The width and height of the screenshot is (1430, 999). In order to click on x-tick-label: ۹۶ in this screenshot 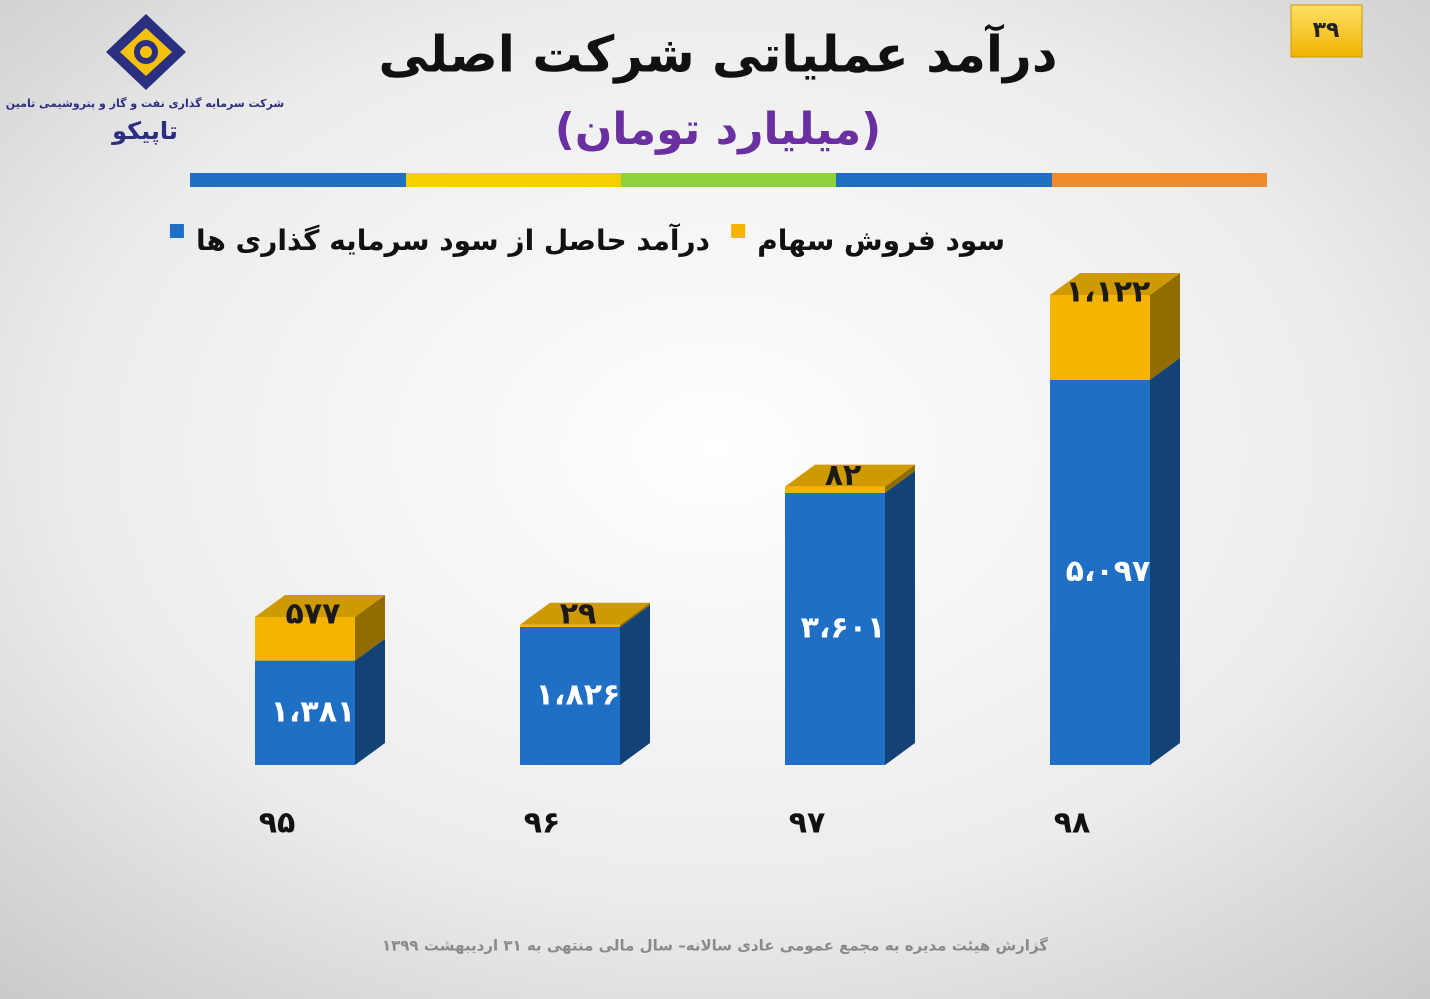, I will do `click(542, 823)`.